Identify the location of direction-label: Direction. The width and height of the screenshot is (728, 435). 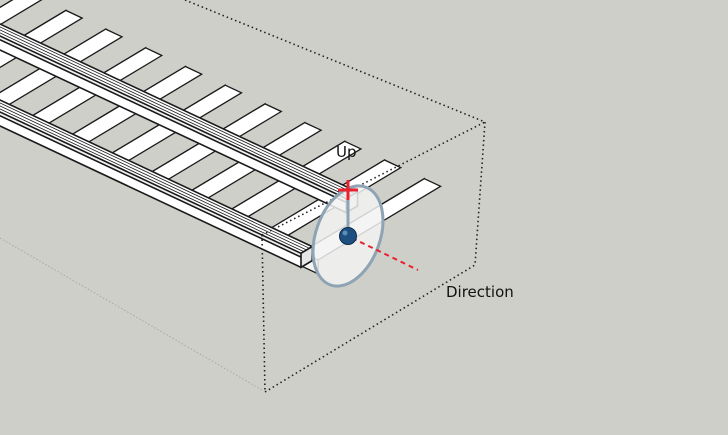
(480, 292).